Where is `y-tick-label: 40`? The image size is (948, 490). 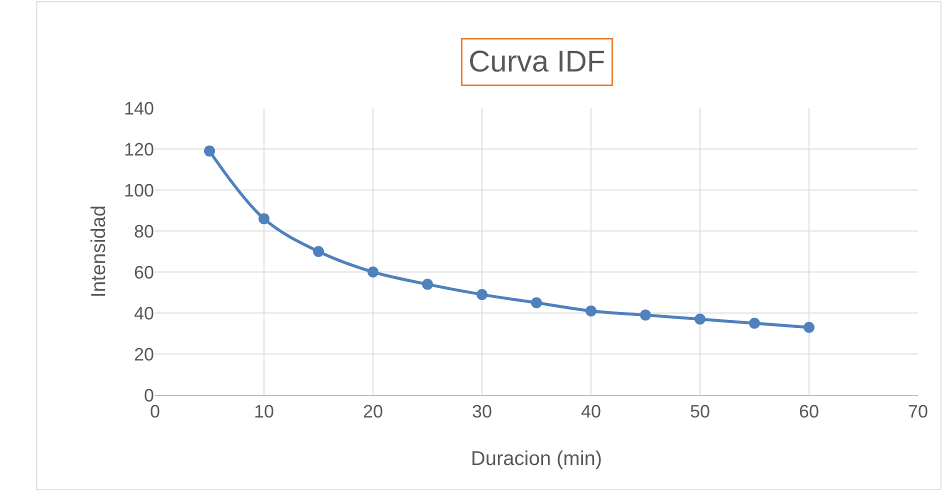
y-tick-label: 40 is located at coordinates (144, 313).